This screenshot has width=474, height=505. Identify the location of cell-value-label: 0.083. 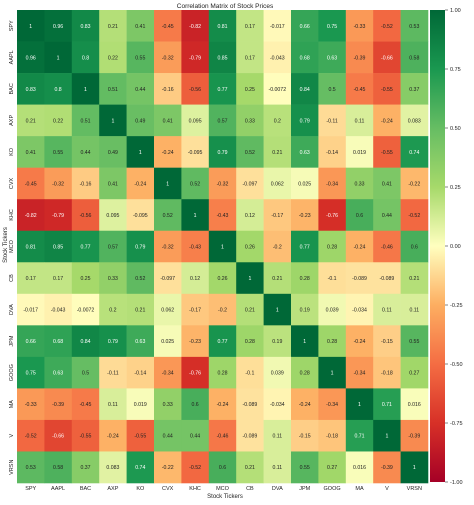
(414, 121).